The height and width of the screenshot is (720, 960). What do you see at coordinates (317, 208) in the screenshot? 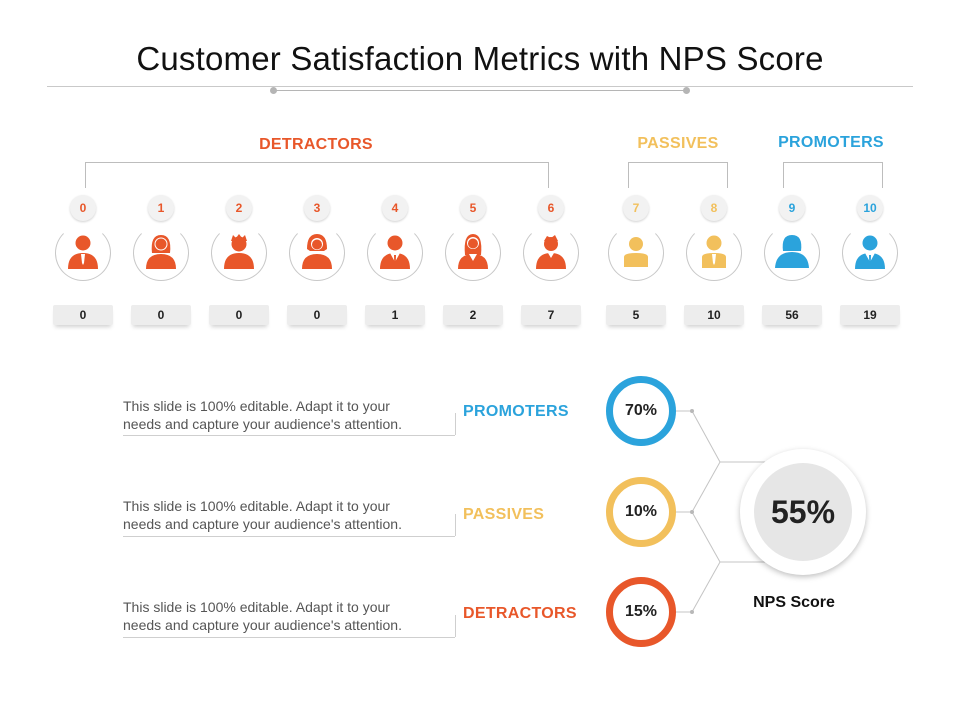
I see `score-badge: 3` at bounding box center [317, 208].